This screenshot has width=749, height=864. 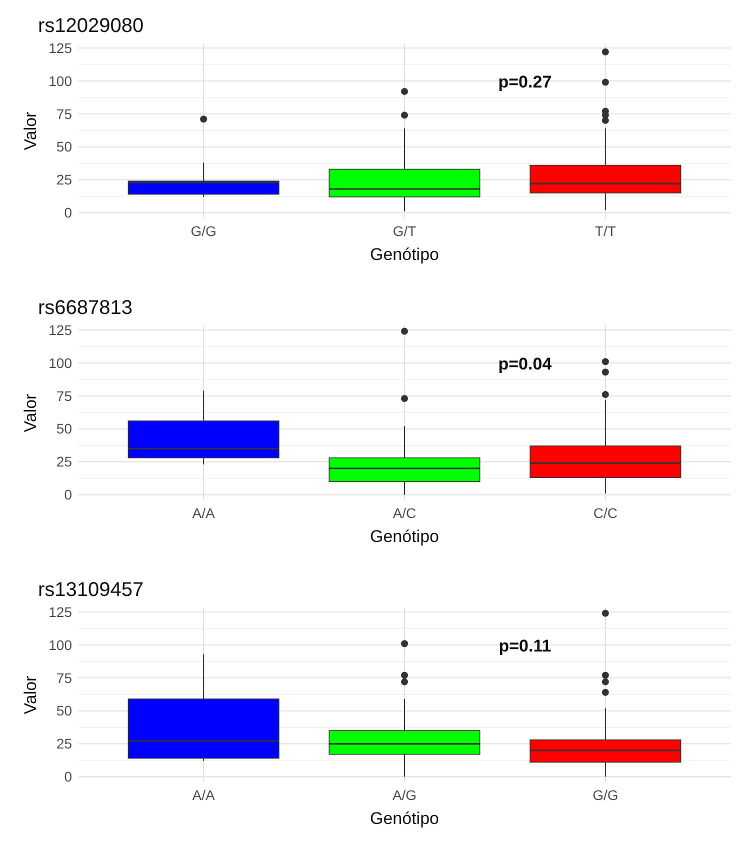 What do you see at coordinates (525, 82) in the screenshot?
I see `annotation: p=0.27` at bounding box center [525, 82].